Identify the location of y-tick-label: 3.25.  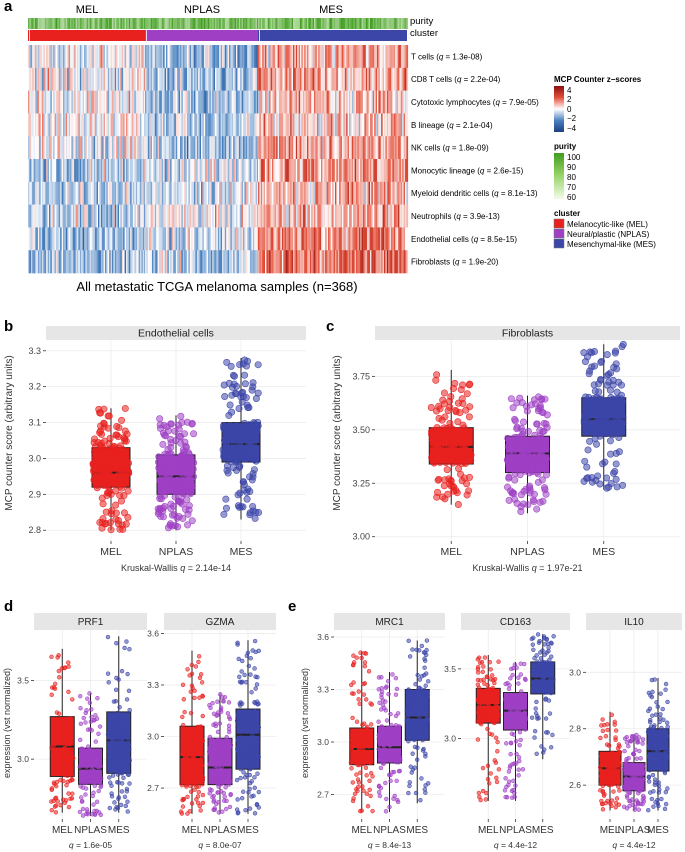
(361, 483).